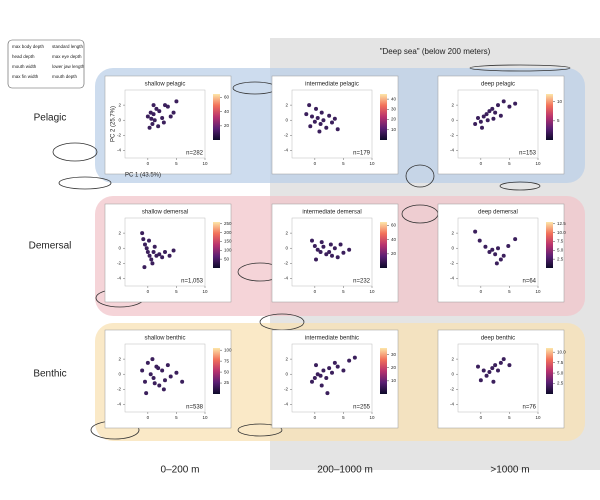 Image resolution: width=600 pixels, height=500 pixels. I want to click on colorbar-tick-label: 40, so click(394, 98).